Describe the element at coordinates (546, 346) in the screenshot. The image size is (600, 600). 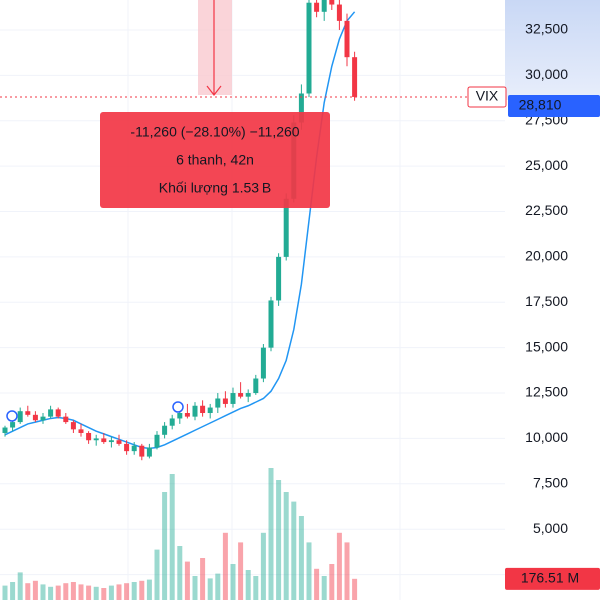
I see `y-tick-label: 15,000` at that location.